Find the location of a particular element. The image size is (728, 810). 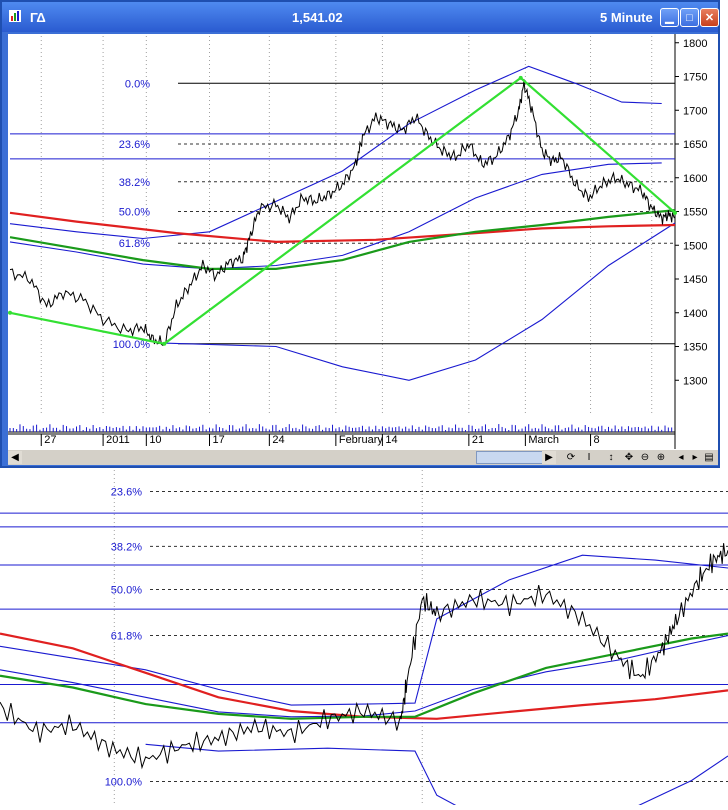

price-tick-label: 1600 is located at coordinates (695, 179).